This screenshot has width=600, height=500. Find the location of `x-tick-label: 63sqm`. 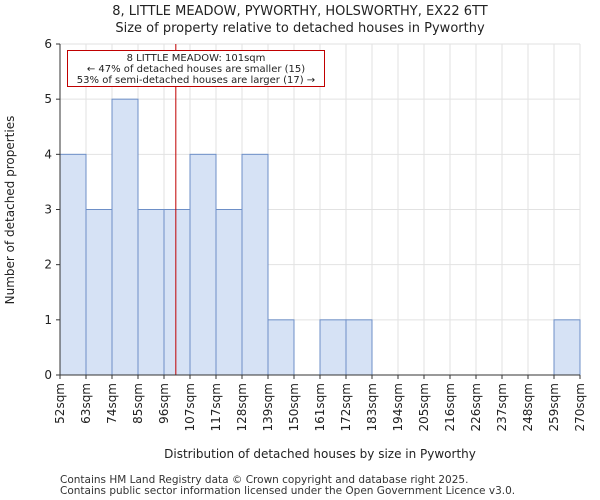

x-tick-label: 63sqm is located at coordinates (86, 403).